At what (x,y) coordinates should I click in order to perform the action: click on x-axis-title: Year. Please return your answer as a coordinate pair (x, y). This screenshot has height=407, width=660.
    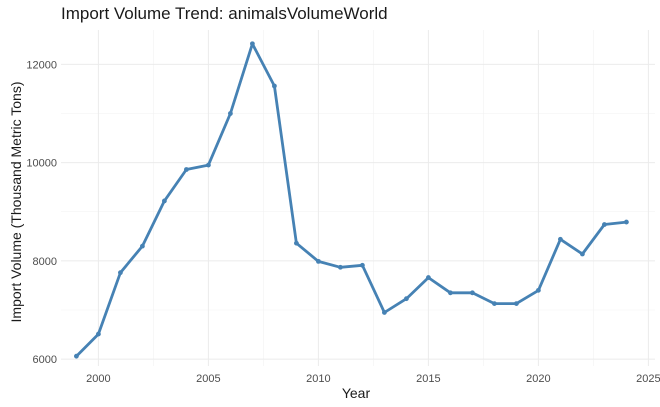
    Looking at the image, I should click on (356, 393).